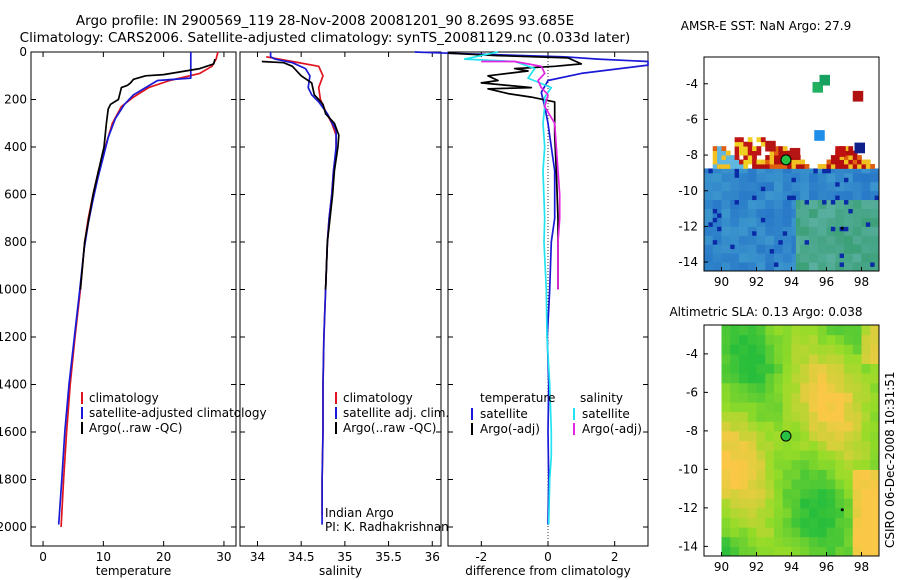 The image size is (900, 580). I want to click on y-tick-label: -6, so click(692, 119).